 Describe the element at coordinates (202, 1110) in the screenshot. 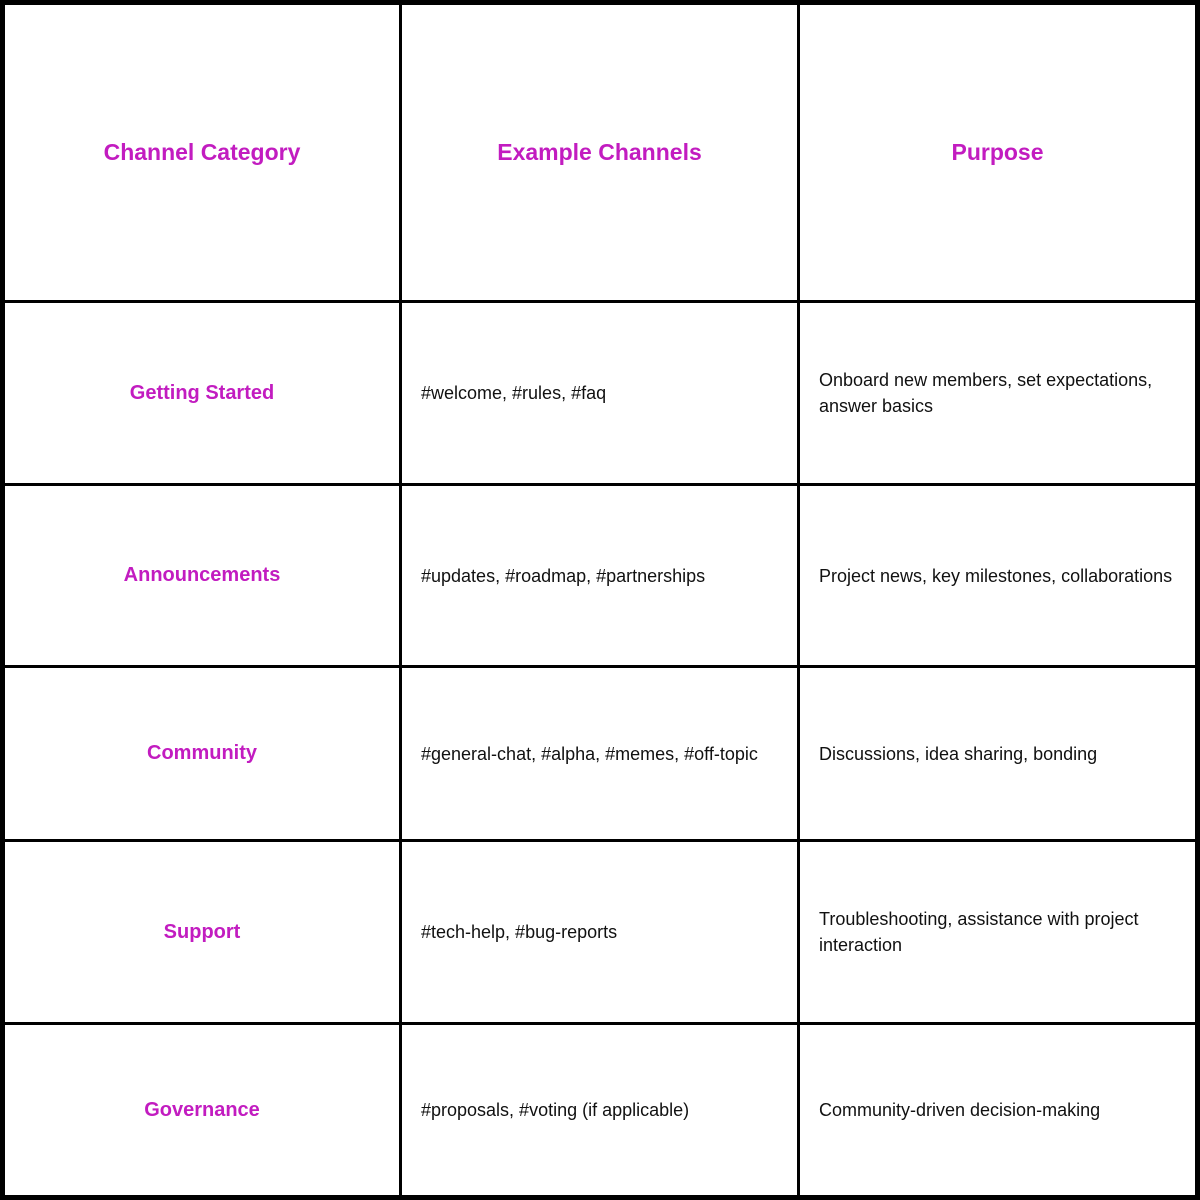

I see `row-category: Governance` at that location.